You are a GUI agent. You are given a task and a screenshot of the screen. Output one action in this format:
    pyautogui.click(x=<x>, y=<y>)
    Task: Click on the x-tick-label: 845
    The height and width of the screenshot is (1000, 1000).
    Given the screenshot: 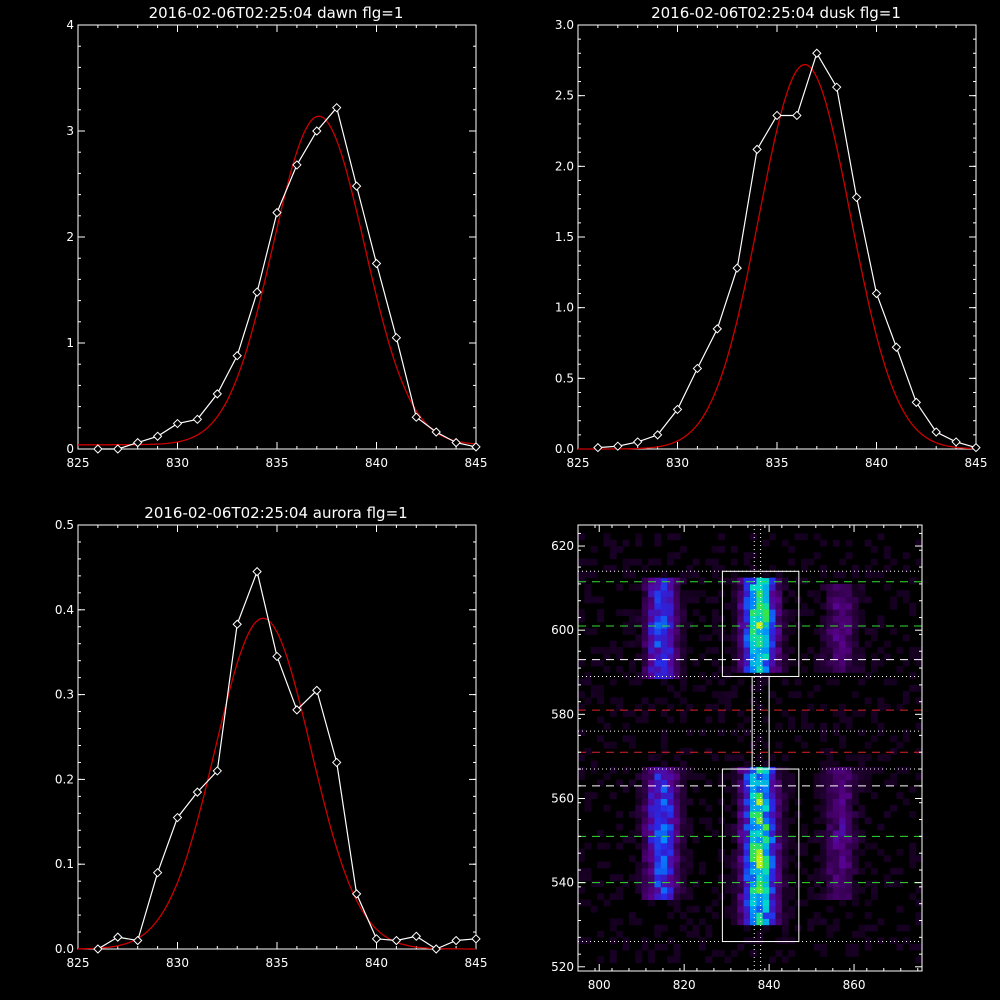 What is the action you would take?
    pyautogui.click(x=476, y=463)
    